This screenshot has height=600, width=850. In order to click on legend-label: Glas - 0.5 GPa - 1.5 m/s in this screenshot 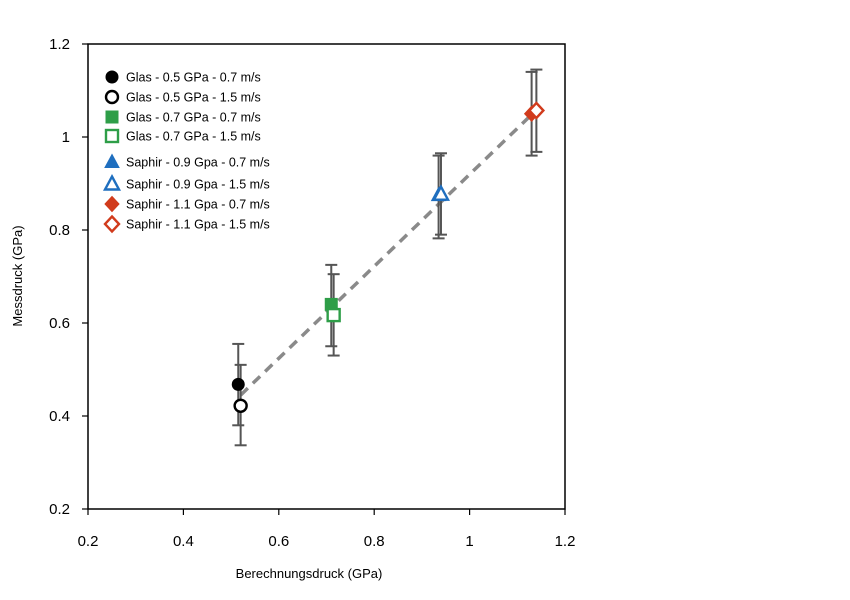, I will do `click(193, 98)`.